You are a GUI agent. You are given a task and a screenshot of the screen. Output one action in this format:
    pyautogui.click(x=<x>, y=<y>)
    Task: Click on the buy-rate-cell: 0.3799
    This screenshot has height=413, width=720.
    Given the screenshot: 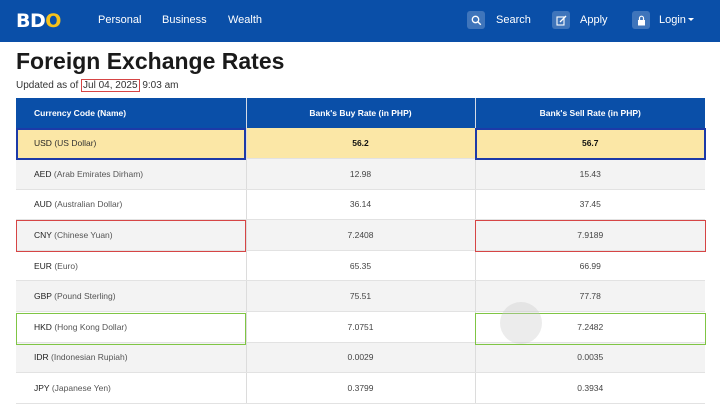 What is the action you would take?
    pyautogui.click(x=361, y=388)
    